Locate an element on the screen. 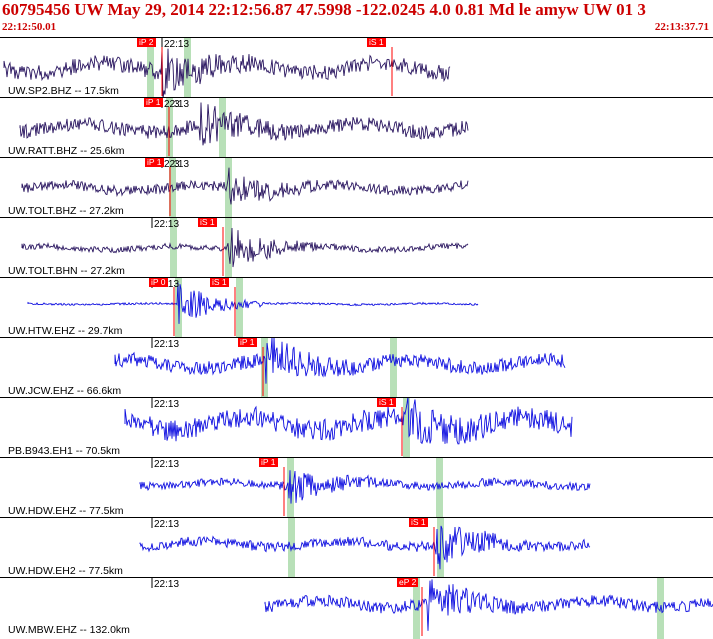  channel-label: PB.B943.EH1 -- 70.5km is located at coordinates (64, 451).